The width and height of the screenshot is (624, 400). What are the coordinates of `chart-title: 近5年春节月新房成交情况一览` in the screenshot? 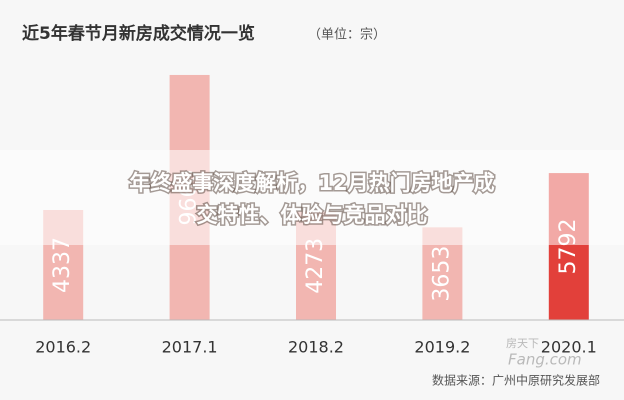 It's located at (138, 33).